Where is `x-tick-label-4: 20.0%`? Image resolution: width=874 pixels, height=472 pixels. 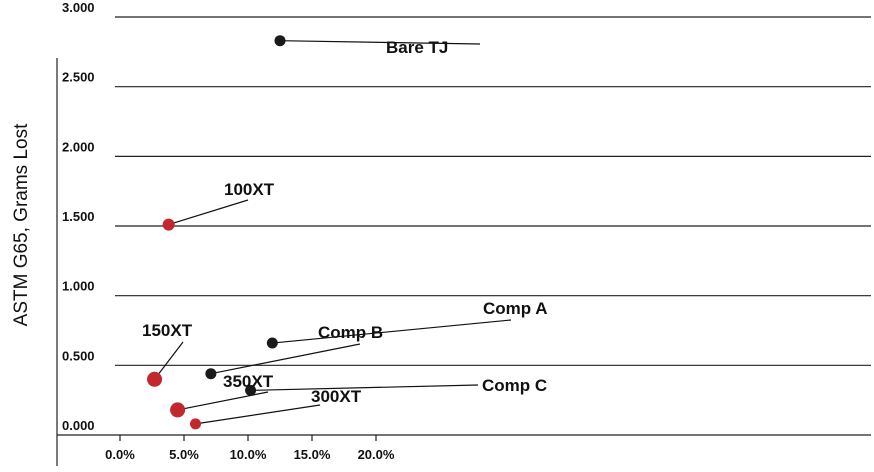 x-tick-label-4: 20.0% is located at coordinates (376, 454).